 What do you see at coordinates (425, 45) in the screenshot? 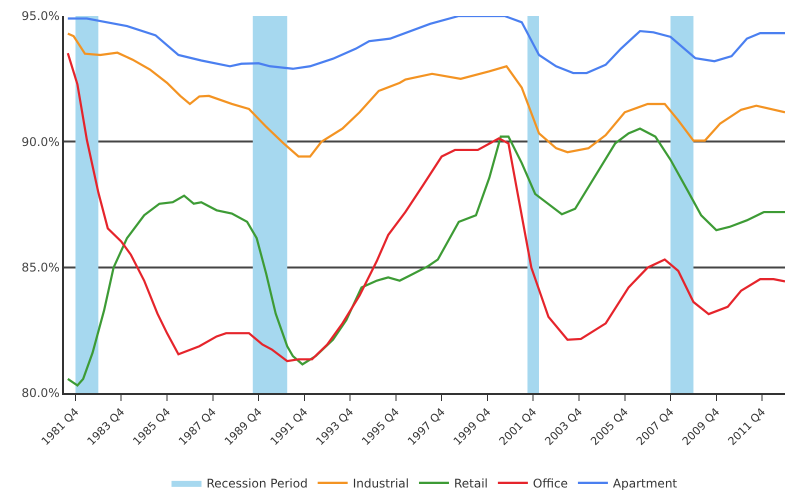
I see `line-series` at bounding box center [425, 45].